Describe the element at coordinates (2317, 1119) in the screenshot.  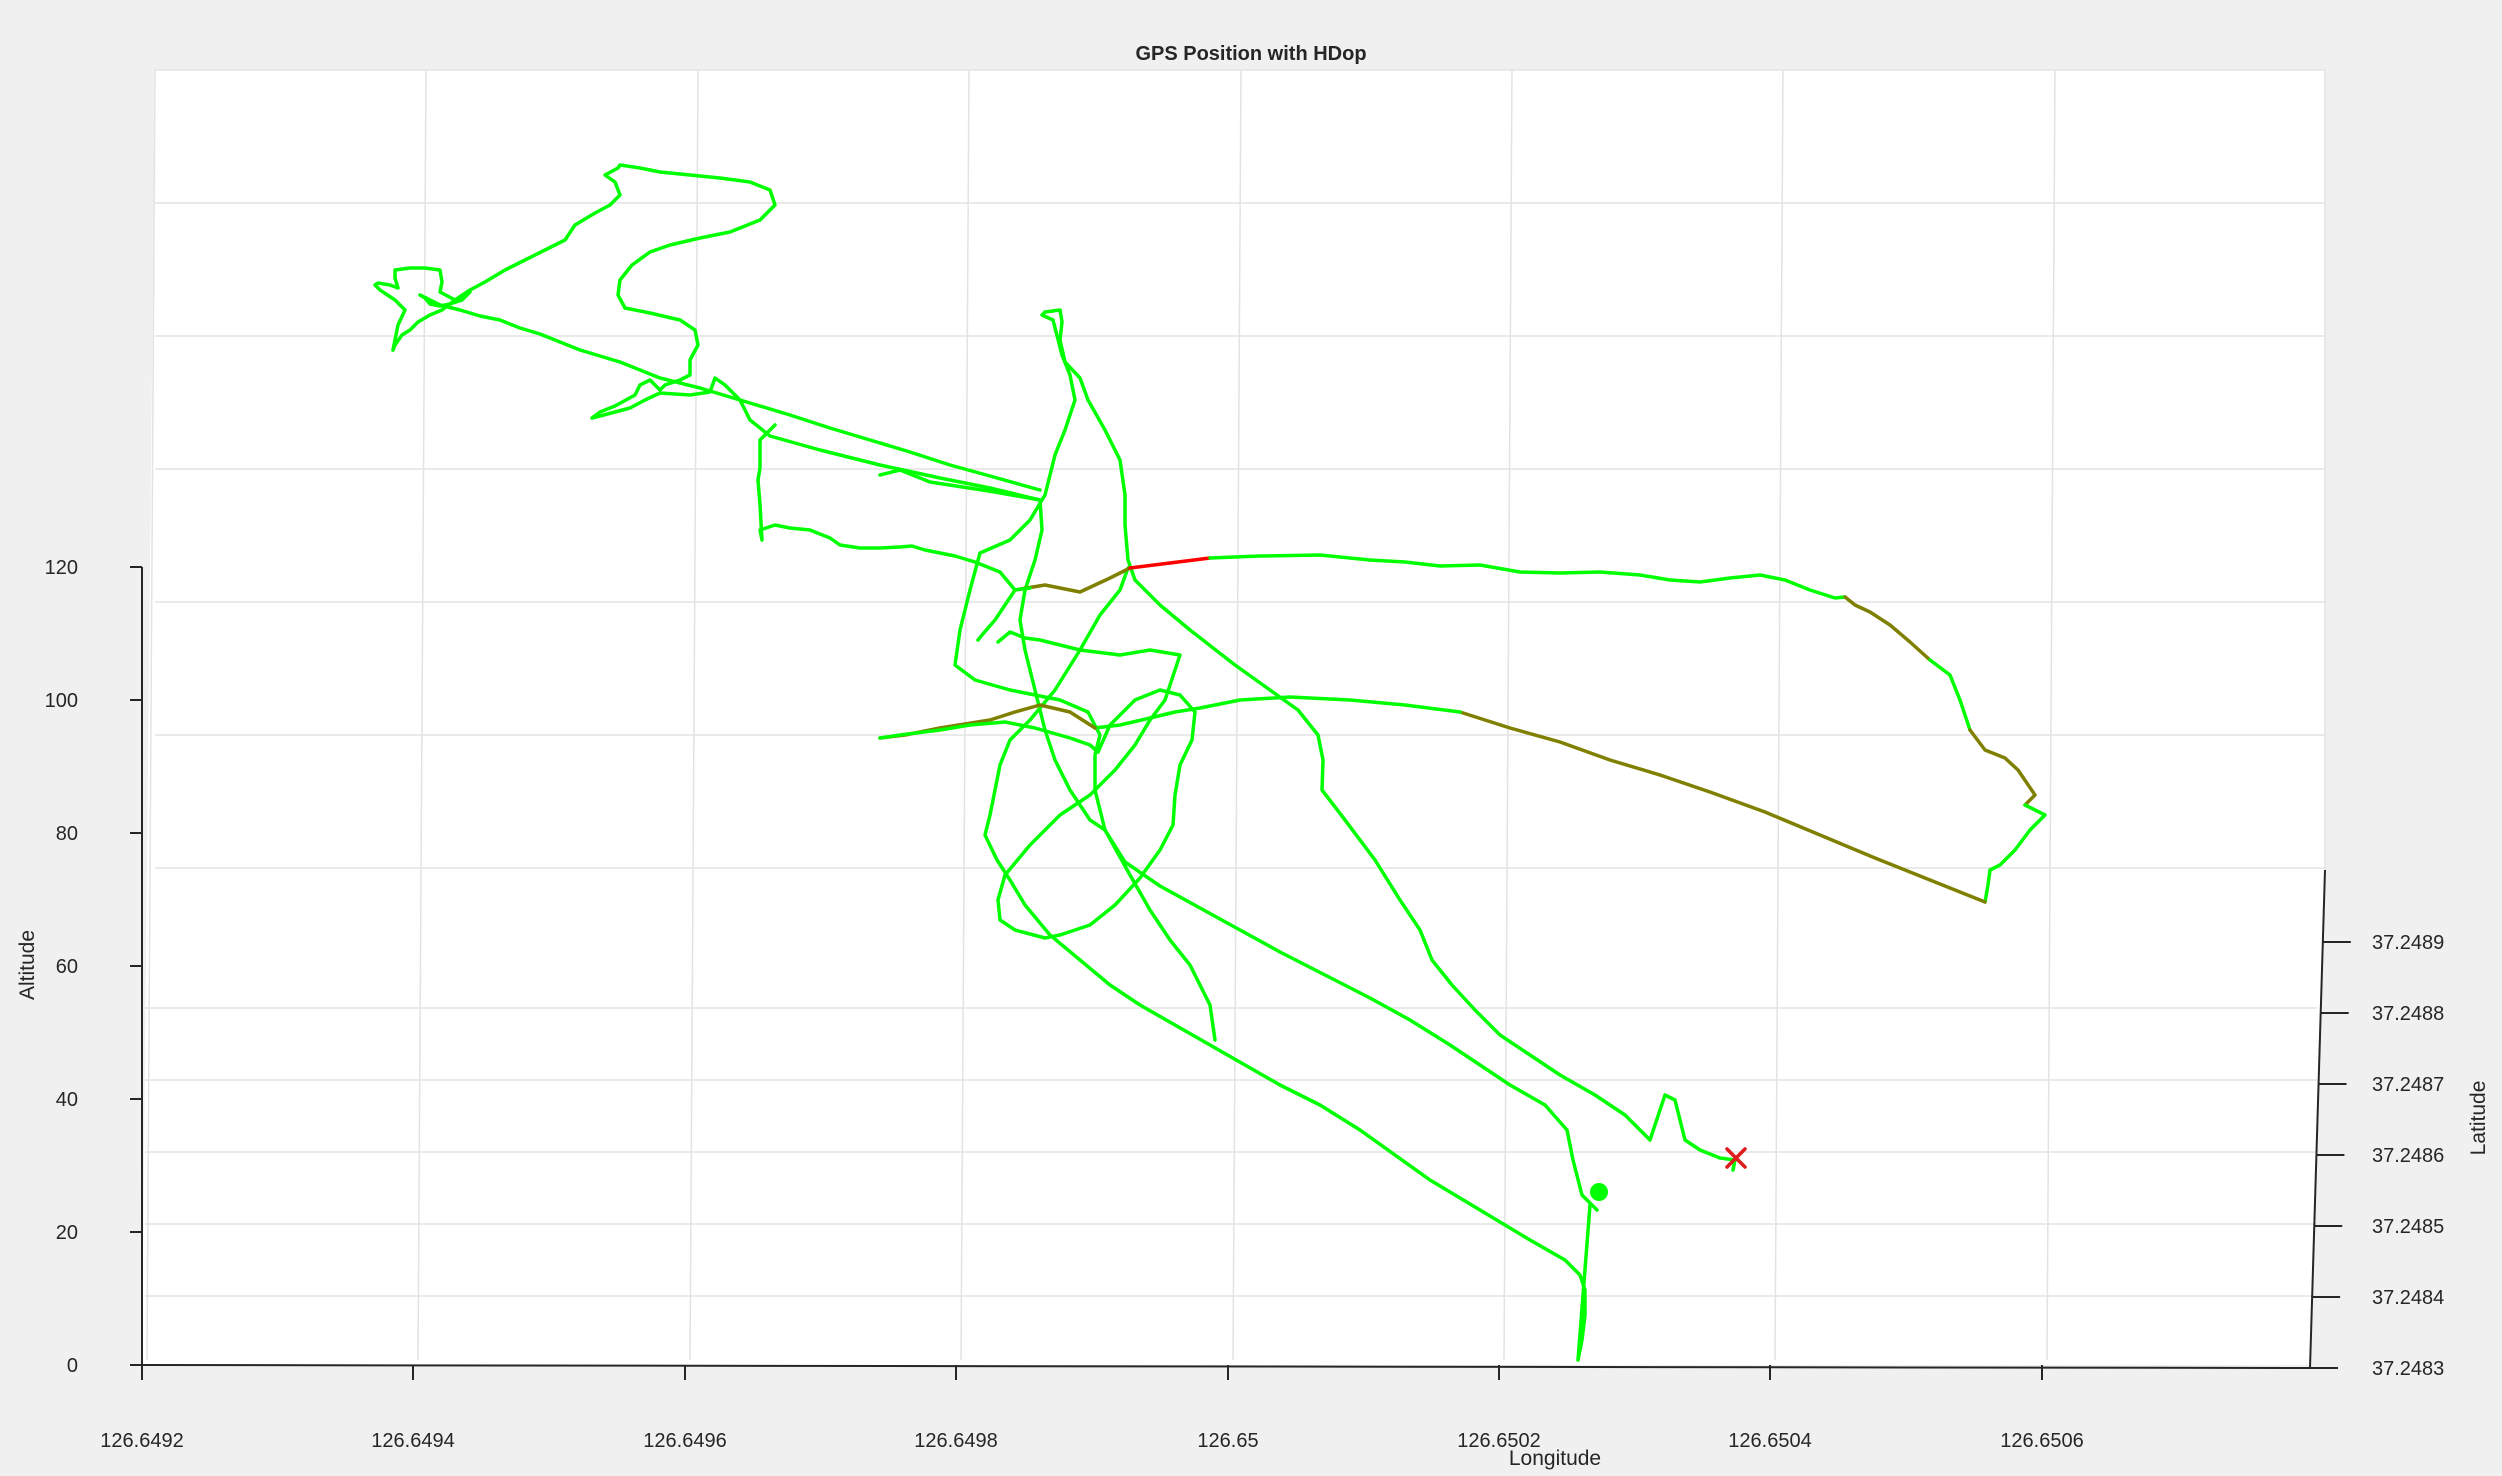
I see `y-axis-line` at that location.